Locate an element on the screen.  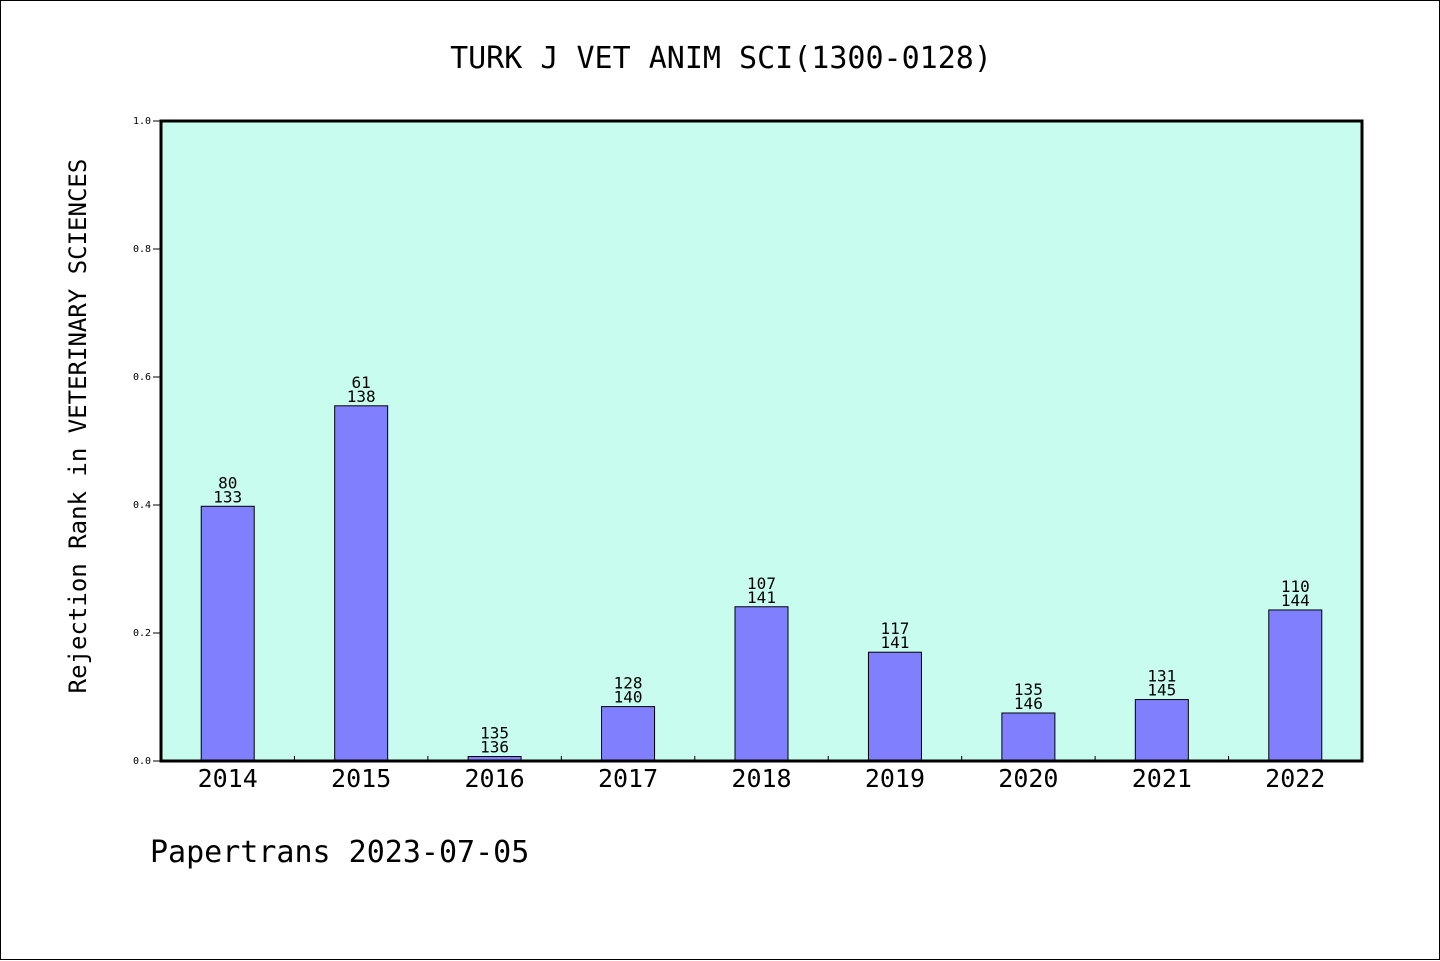
x-axis: 2014 2015 2016 2017 2018 2019 2020 2021 2022 is located at coordinates (761, 774).